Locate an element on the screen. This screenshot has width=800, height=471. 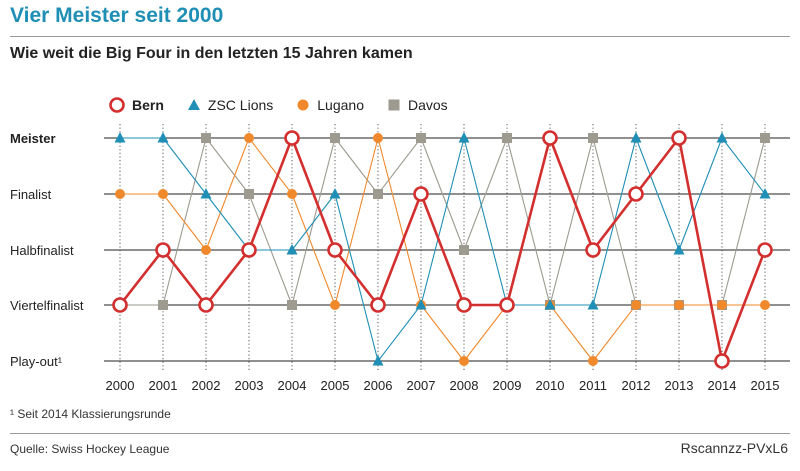
triangle-marker-icon is located at coordinates (193, 104).